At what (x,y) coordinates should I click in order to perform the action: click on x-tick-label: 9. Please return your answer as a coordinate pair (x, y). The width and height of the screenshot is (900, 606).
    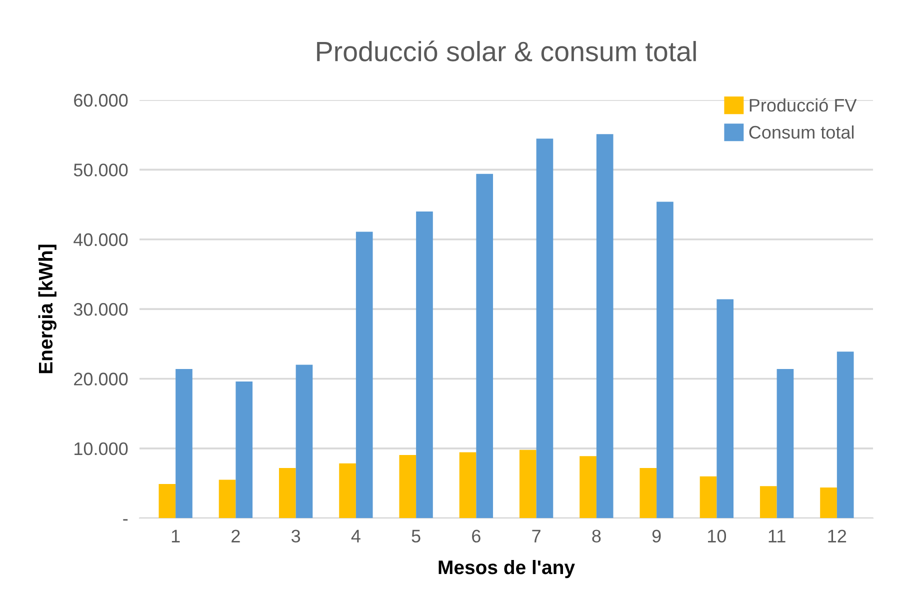
    Looking at the image, I should click on (656, 536).